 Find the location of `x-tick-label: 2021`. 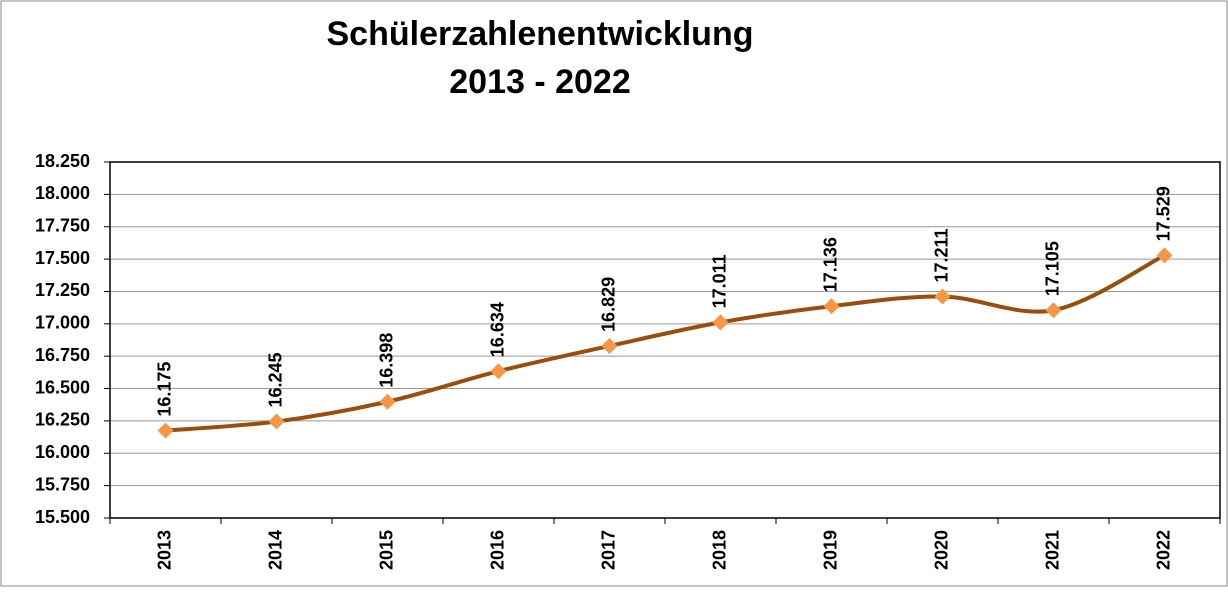

x-tick-label: 2021 is located at coordinates (1052, 550).